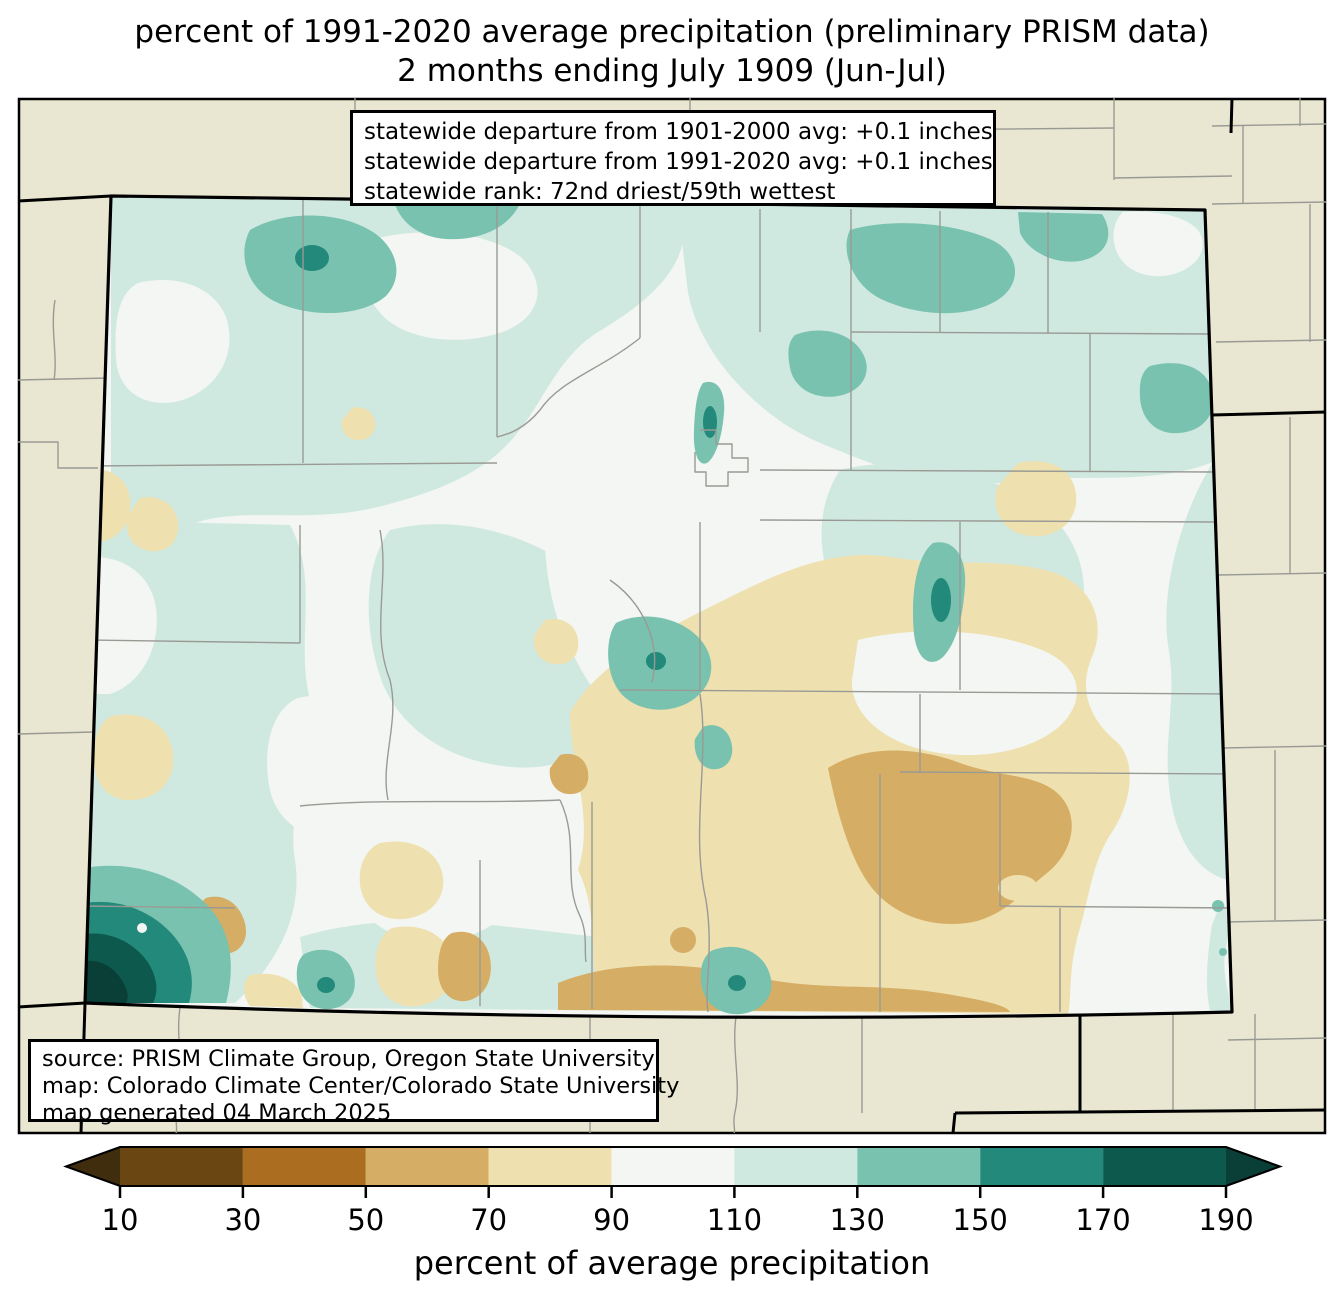 The width and height of the screenshot is (1344, 1299). What do you see at coordinates (980, 1220) in the screenshot?
I see `tick-label: 150` at bounding box center [980, 1220].